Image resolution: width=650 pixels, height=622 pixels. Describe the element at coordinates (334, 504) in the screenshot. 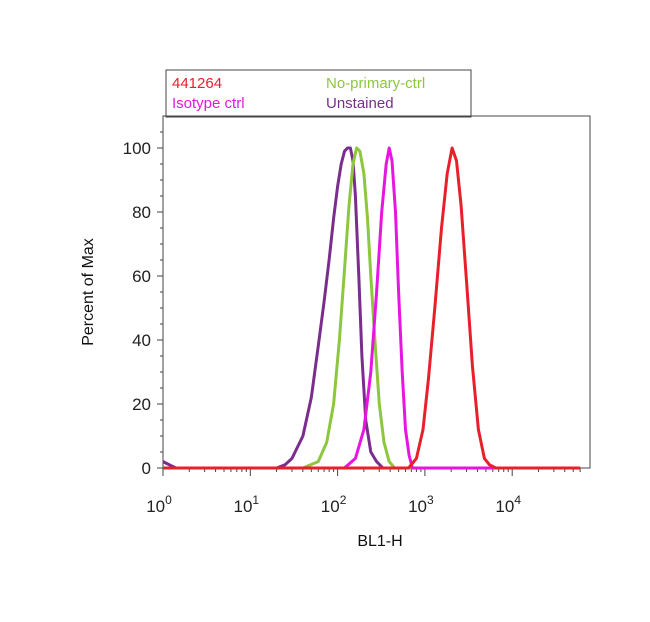

I see `x-tick-label-2: 10²` at that location.